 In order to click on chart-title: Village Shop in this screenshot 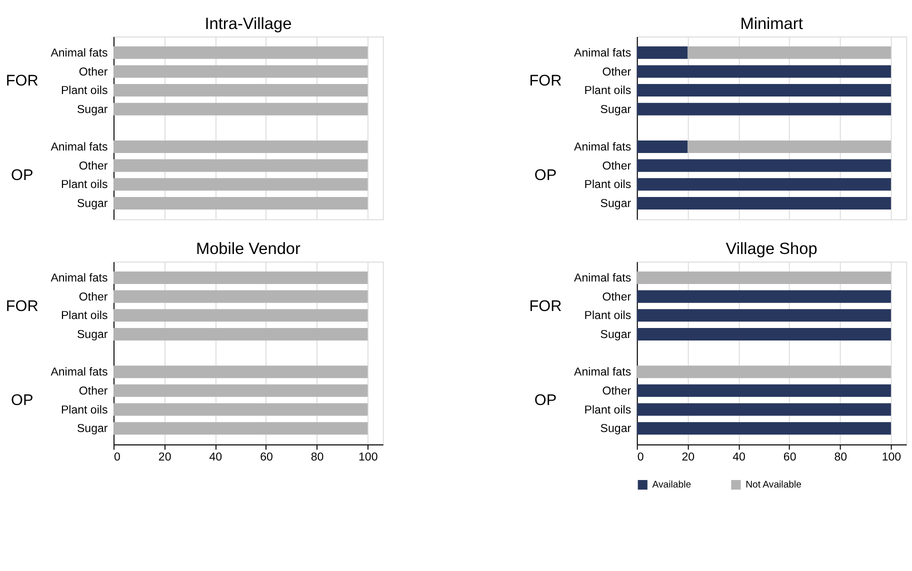, I will do `click(772, 249)`.